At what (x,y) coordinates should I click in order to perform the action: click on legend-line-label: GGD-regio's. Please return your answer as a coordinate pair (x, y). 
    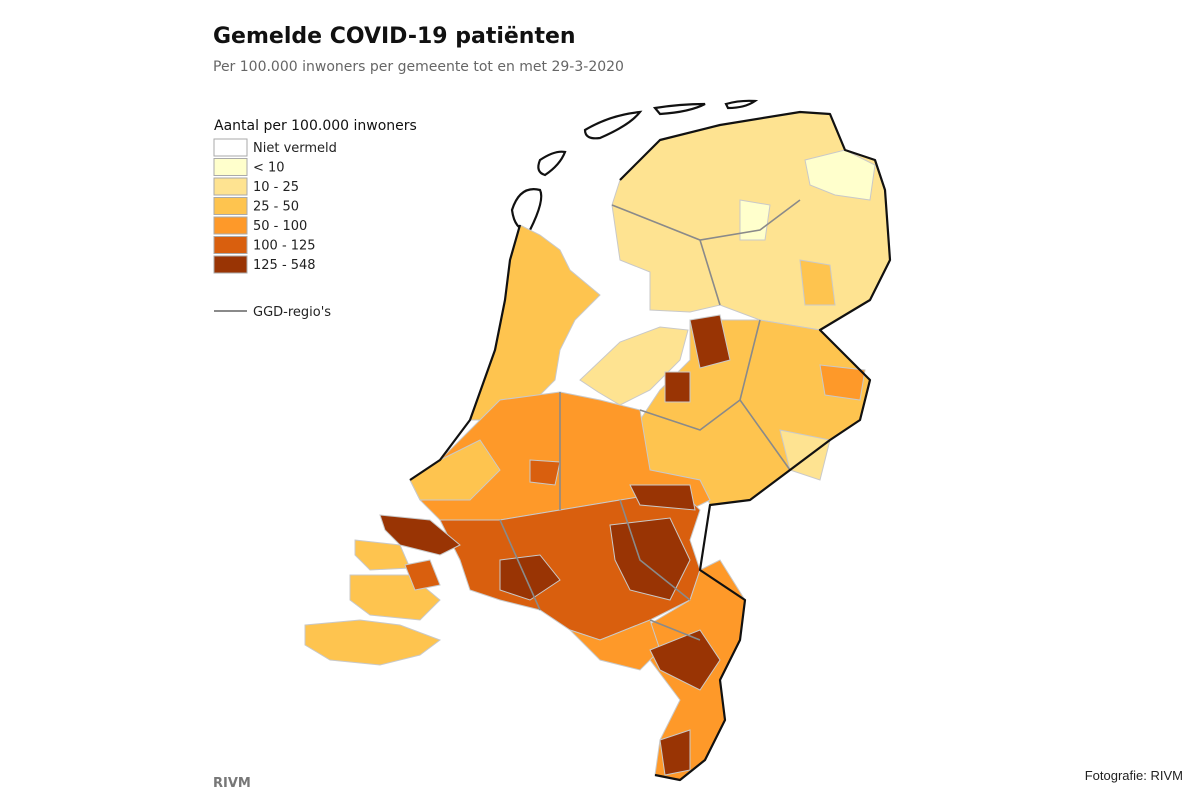
    Looking at the image, I should click on (292, 312).